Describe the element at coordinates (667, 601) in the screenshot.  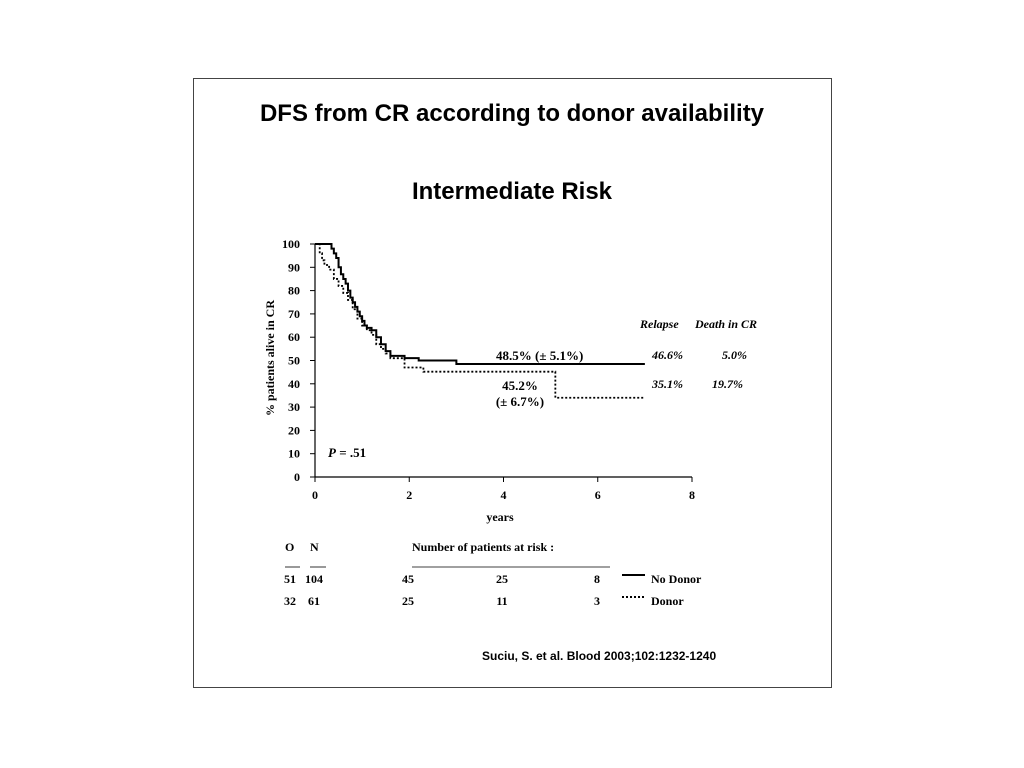
I see `legend-donor-label: Donor` at that location.